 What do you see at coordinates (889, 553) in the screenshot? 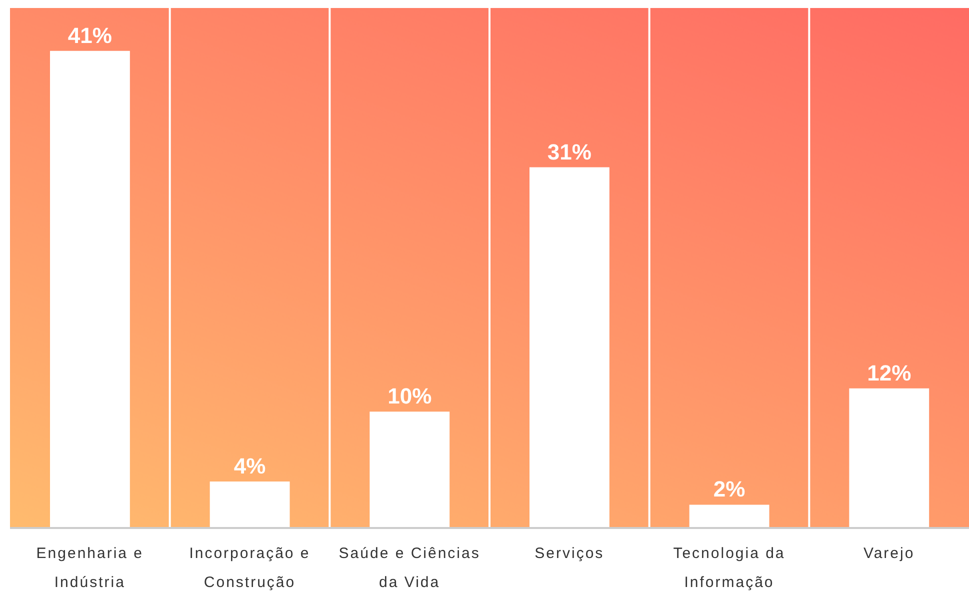
I see `x-tick-label: Varejo` at bounding box center [889, 553].